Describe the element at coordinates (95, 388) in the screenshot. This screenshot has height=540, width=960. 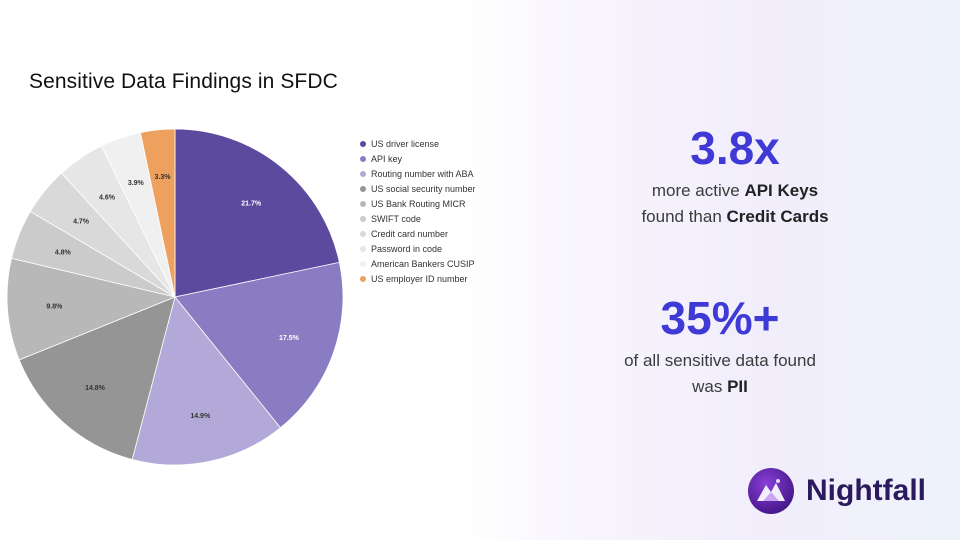
I see `pie-slice-label-3: 14.8%` at that location.